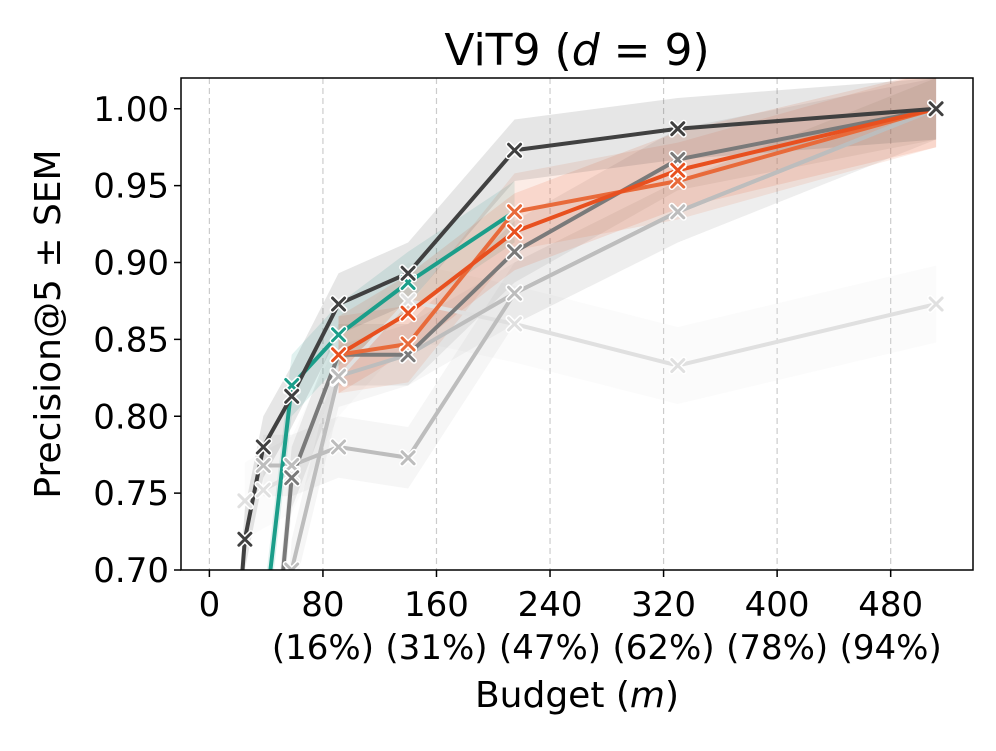 The width and height of the screenshot is (996, 751). What do you see at coordinates (131, 571) in the screenshot?
I see `y-tick-label: 0.70` at bounding box center [131, 571].